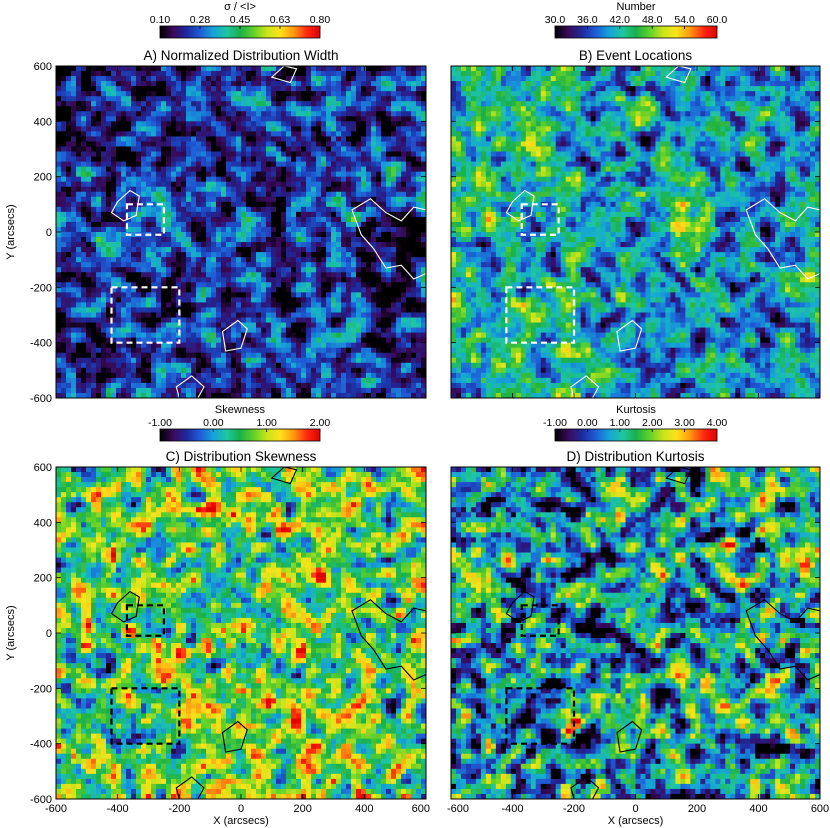 The image size is (830, 828). Describe the element at coordinates (635, 456) in the screenshot. I see `panel-title: D) Distribution Kurtosis` at that location.